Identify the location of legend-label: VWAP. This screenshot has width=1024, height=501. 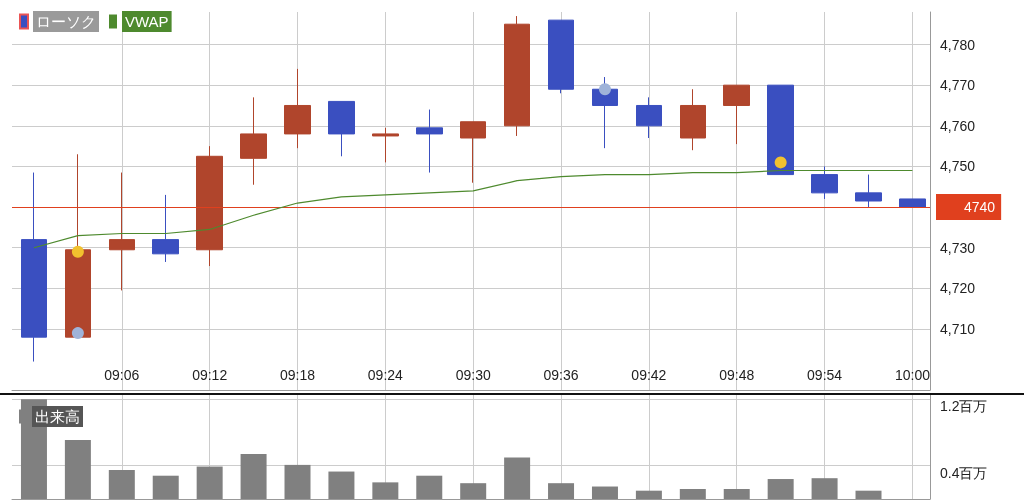
(147, 21).